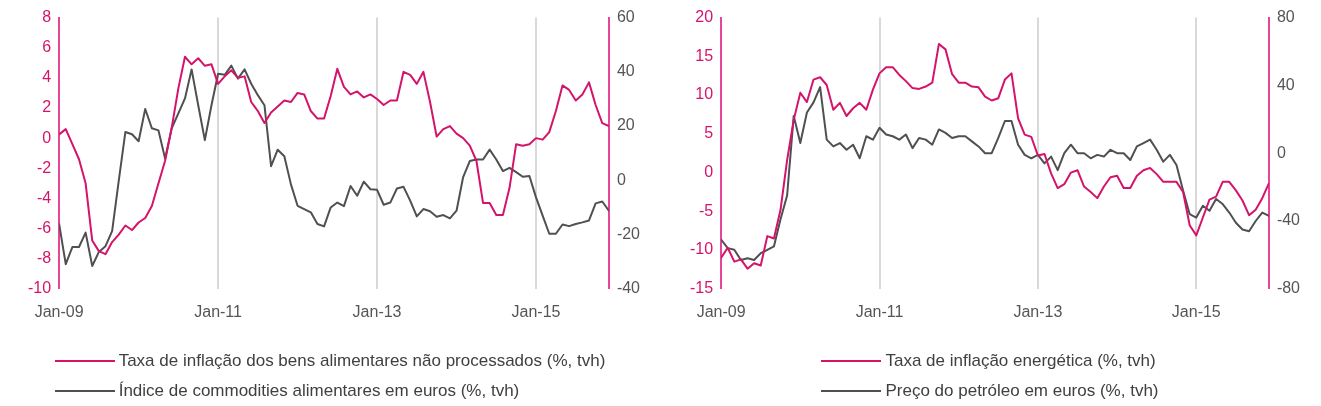 The image size is (1321, 406). What do you see at coordinates (362, 361) in the screenshot?
I see `legend-label: Taxa de inflação dos bens alimentares não processados (%, tvh)` at bounding box center [362, 361].